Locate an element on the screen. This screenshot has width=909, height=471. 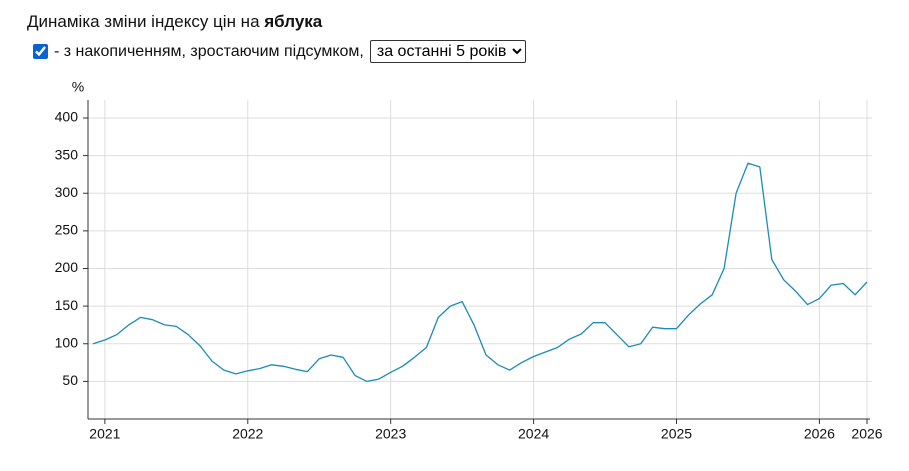
x-tick-label: 2024 is located at coordinates (533, 434).